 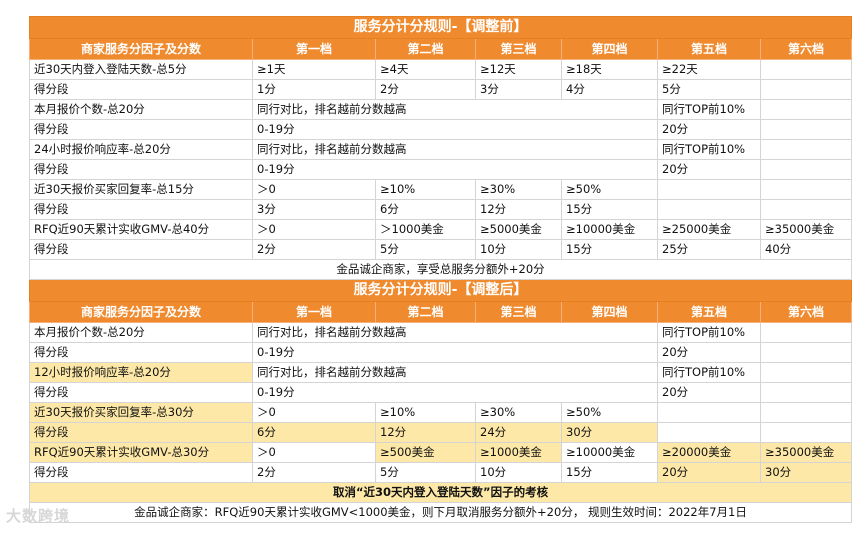 I want to click on tier-cell: ≥1000美金, so click(x=518, y=452).